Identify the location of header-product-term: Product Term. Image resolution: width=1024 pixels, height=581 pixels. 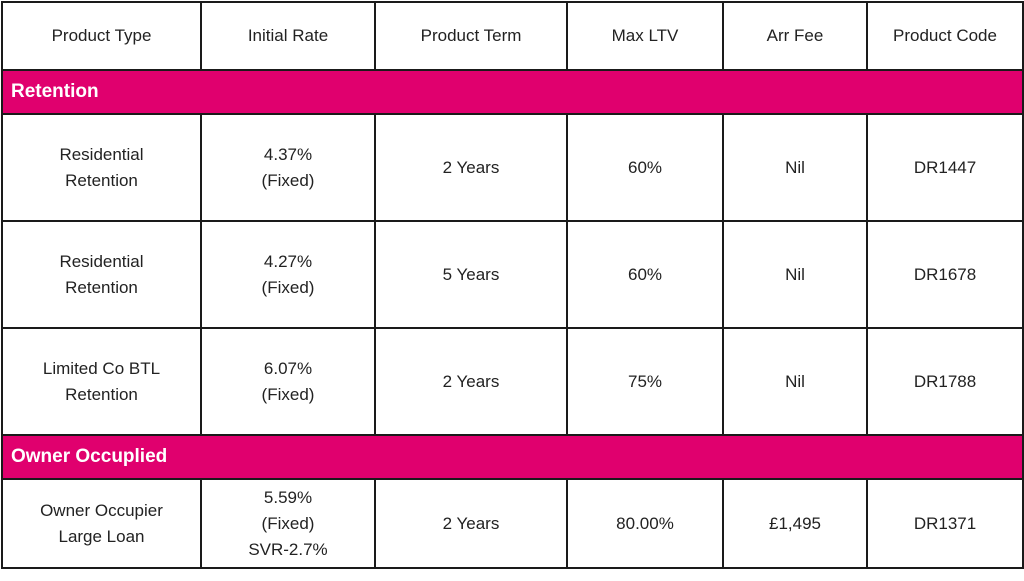
(471, 36).